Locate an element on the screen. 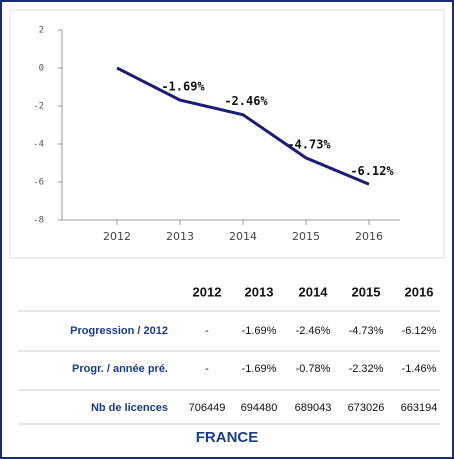  data-label: -2.46% is located at coordinates (246, 101).